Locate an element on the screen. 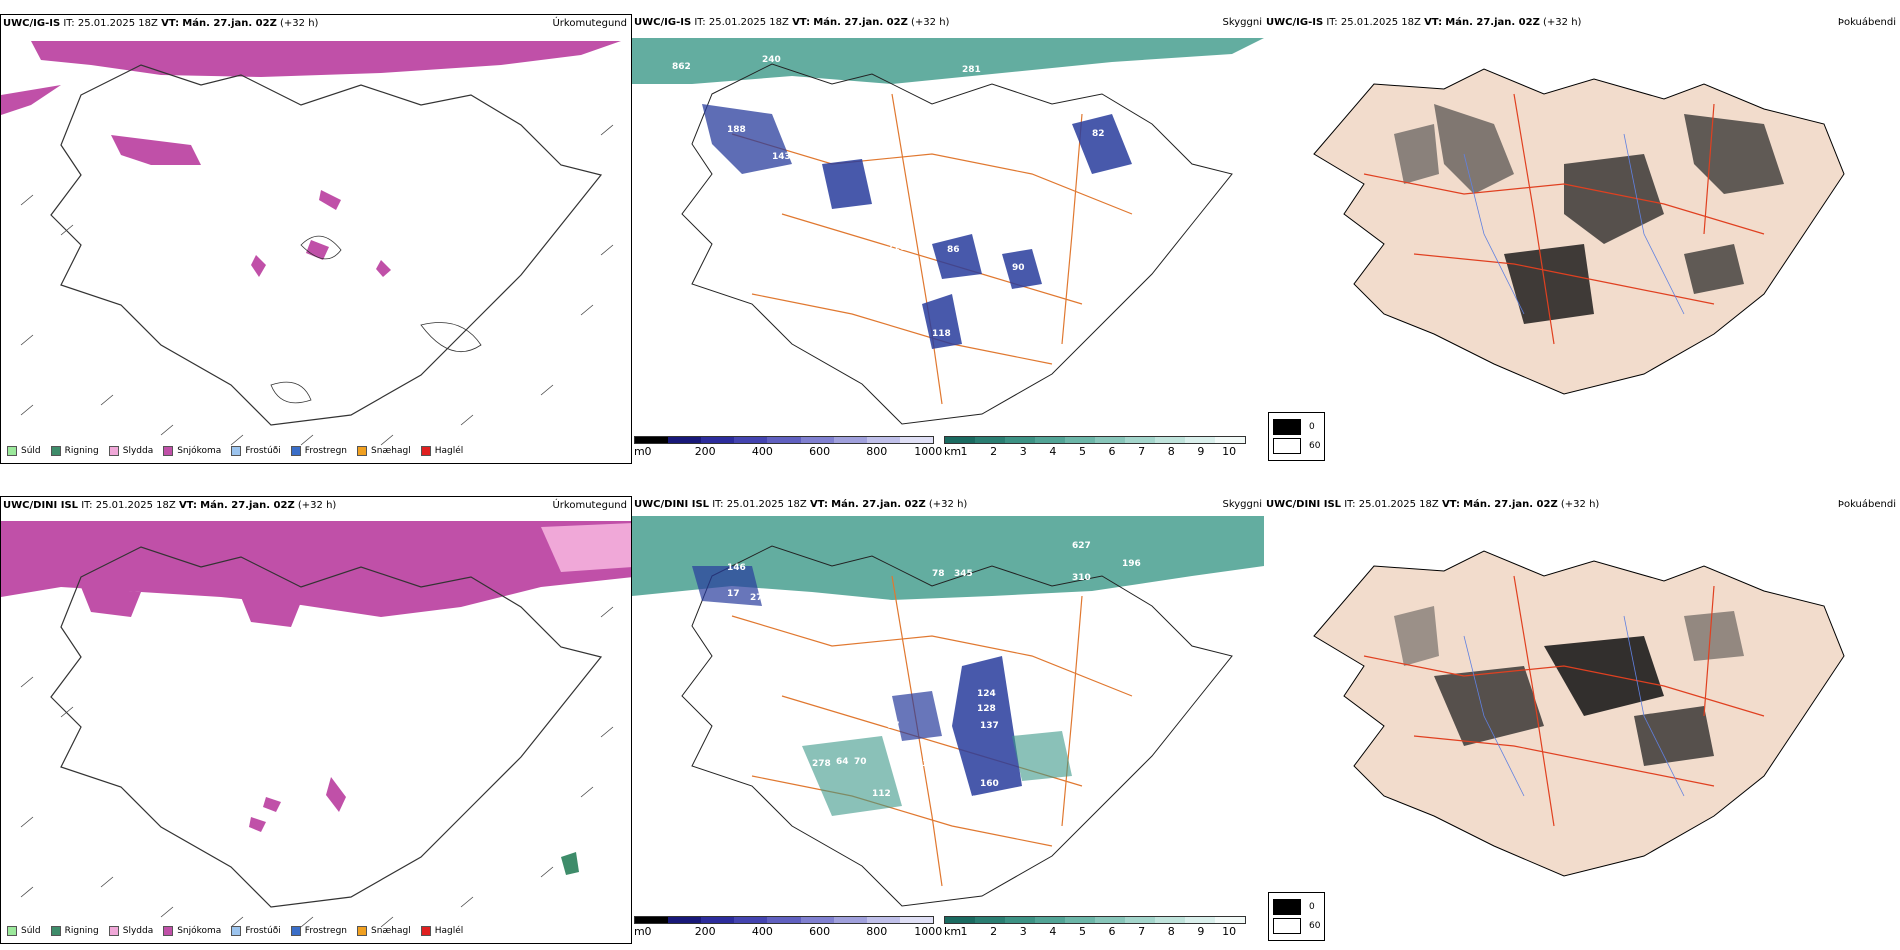 This screenshot has width=1900, height=950. iceland-land is located at coordinates (1579, 713).